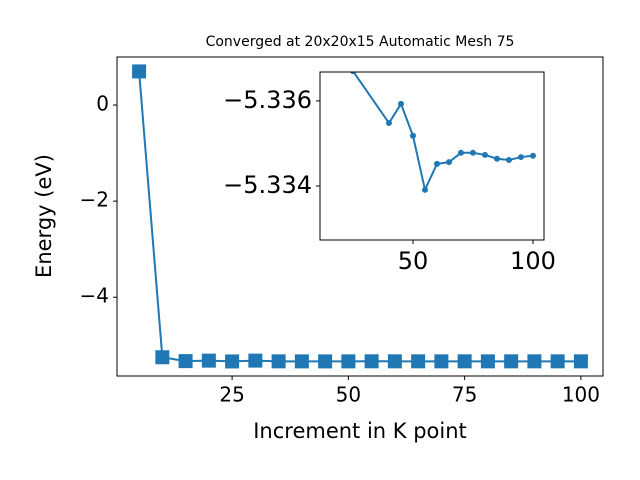  Describe the element at coordinates (360, 42) in the screenshot. I see `chart-title: Converged at 20x20x15 Automatic Mesh 75` at that location.